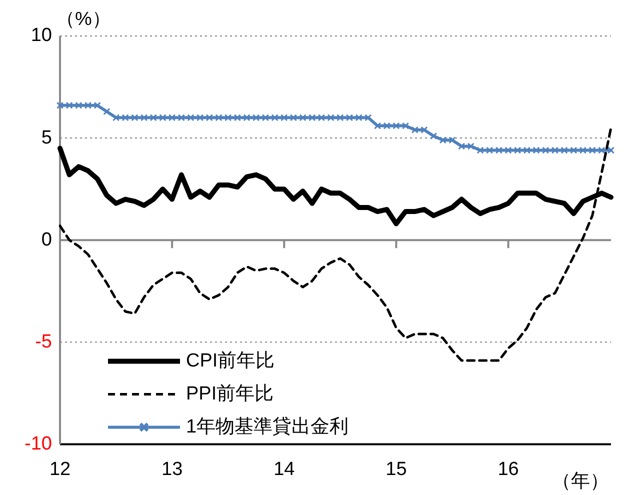 This screenshot has width=625, height=495. What do you see at coordinates (38, 443) in the screenshot?
I see `y-tick-label: -10` at bounding box center [38, 443].